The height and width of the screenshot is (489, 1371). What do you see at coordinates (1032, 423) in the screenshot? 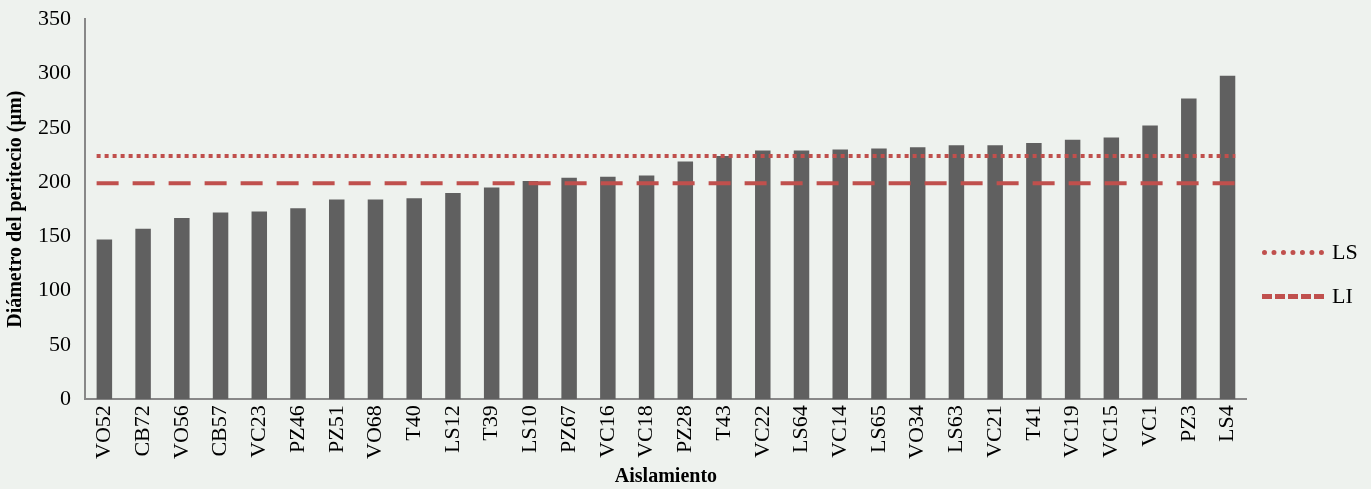
I see `x-tick-label: T41` at bounding box center [1032, 423].